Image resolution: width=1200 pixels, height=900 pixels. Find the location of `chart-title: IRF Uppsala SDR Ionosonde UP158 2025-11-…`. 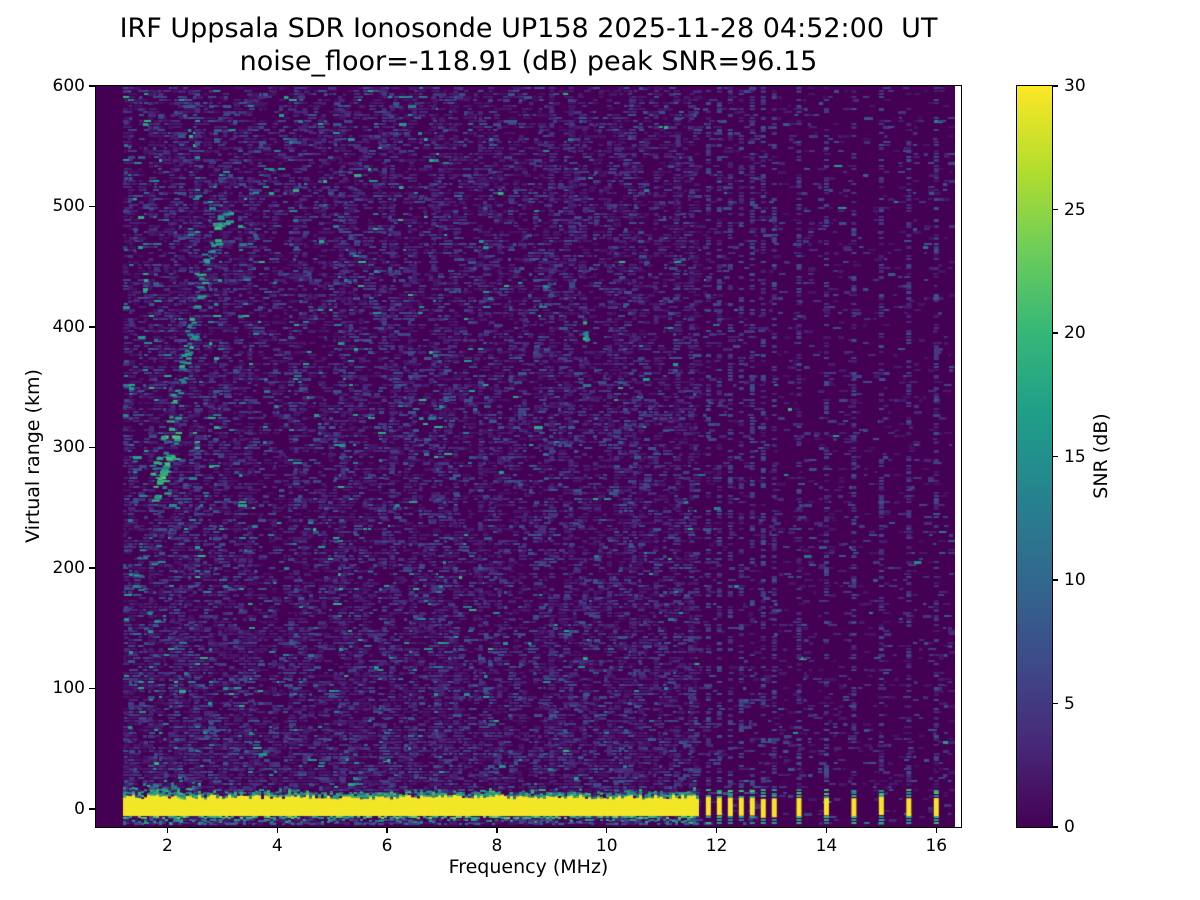

chart-title: IRF Uppsala SDR Ionosonde UP158 2025-11-… is located at coordinates (528, 28).